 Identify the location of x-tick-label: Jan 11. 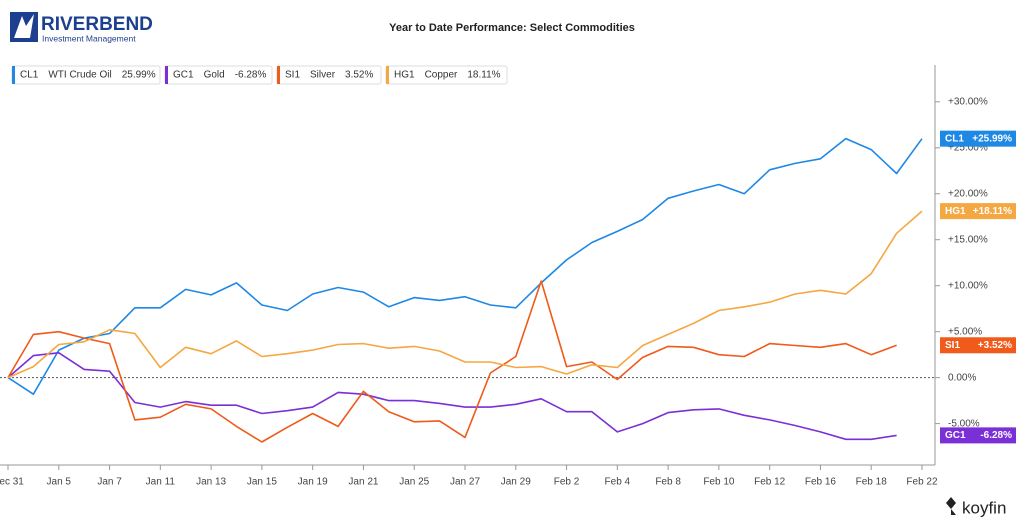
(161, 482).